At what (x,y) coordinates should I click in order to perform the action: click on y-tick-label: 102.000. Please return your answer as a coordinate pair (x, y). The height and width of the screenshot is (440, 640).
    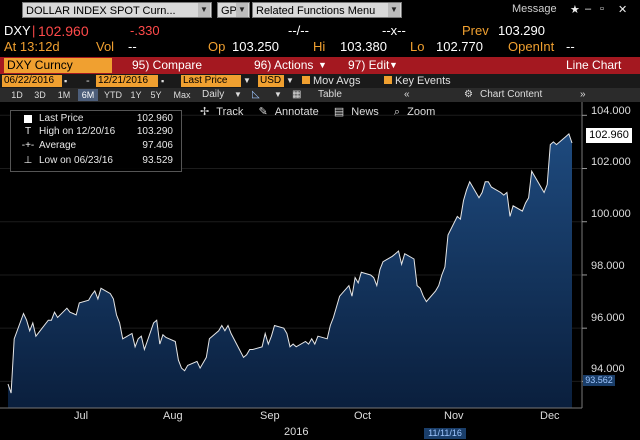
    Looking at the image, I should click on (611, 162).